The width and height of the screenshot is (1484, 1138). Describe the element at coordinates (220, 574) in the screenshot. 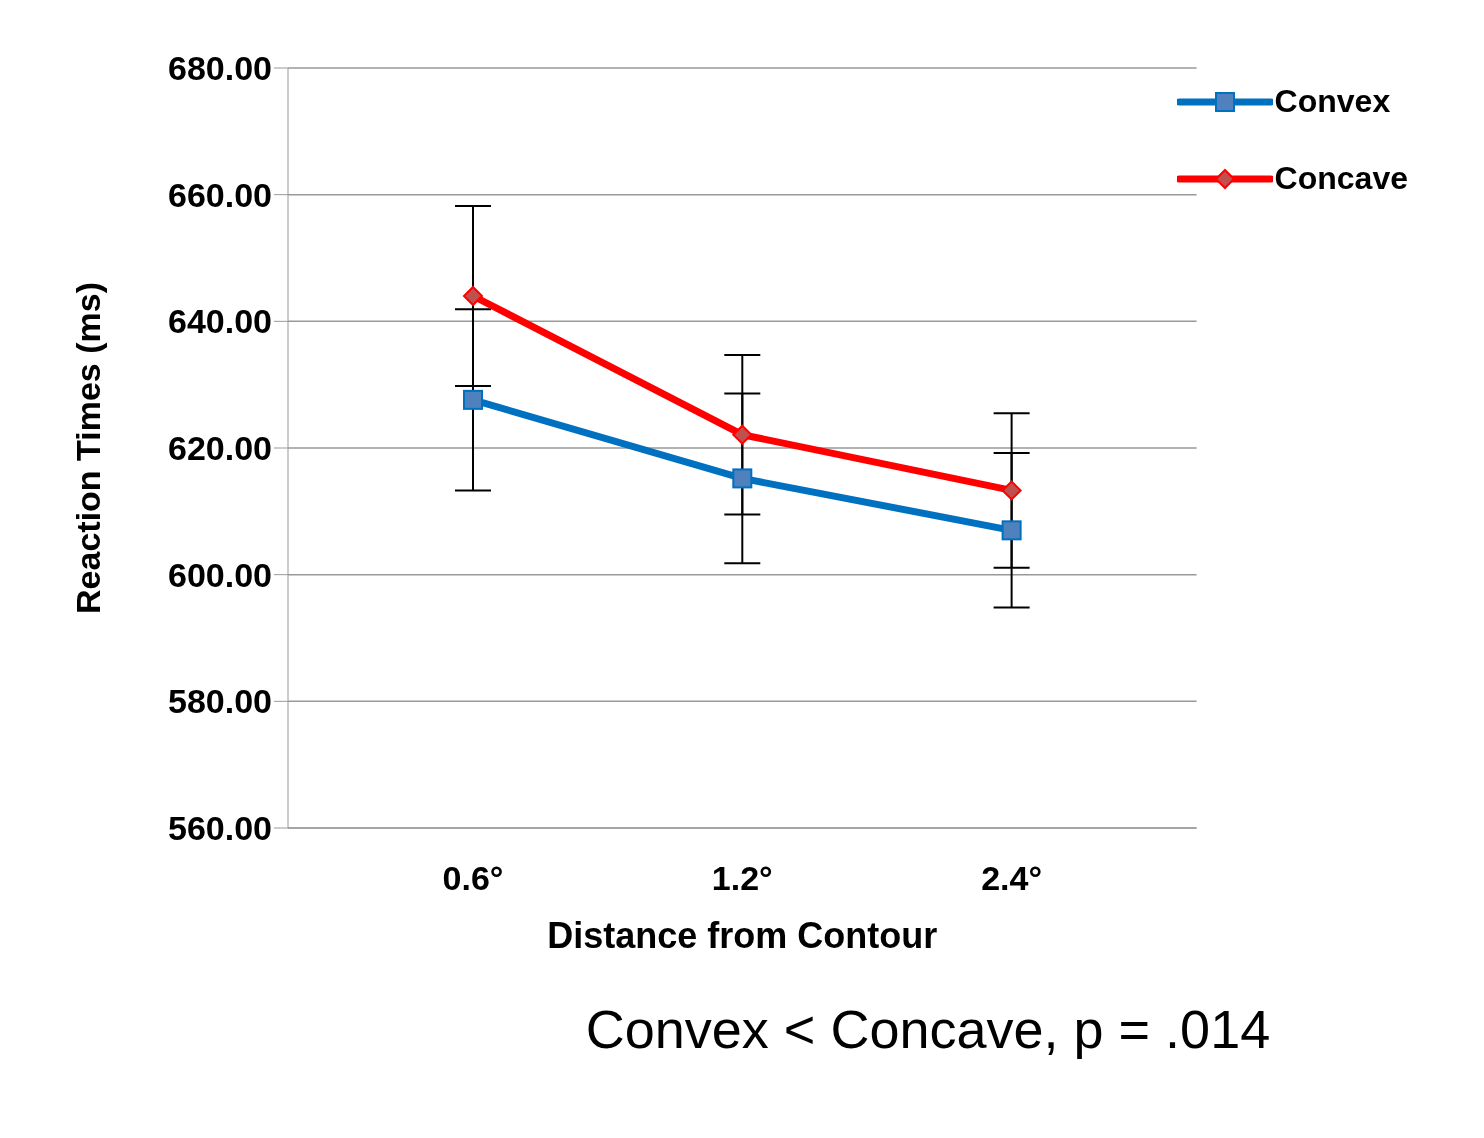

I see `y-tick-label: 600.00` at that location.